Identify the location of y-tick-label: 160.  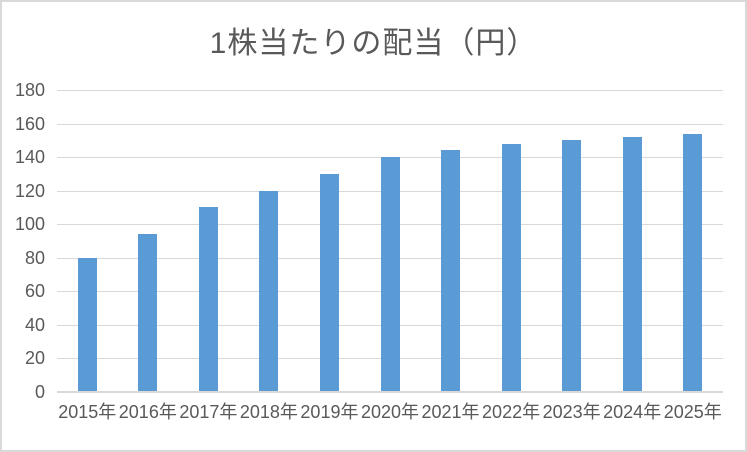
(29, 123).